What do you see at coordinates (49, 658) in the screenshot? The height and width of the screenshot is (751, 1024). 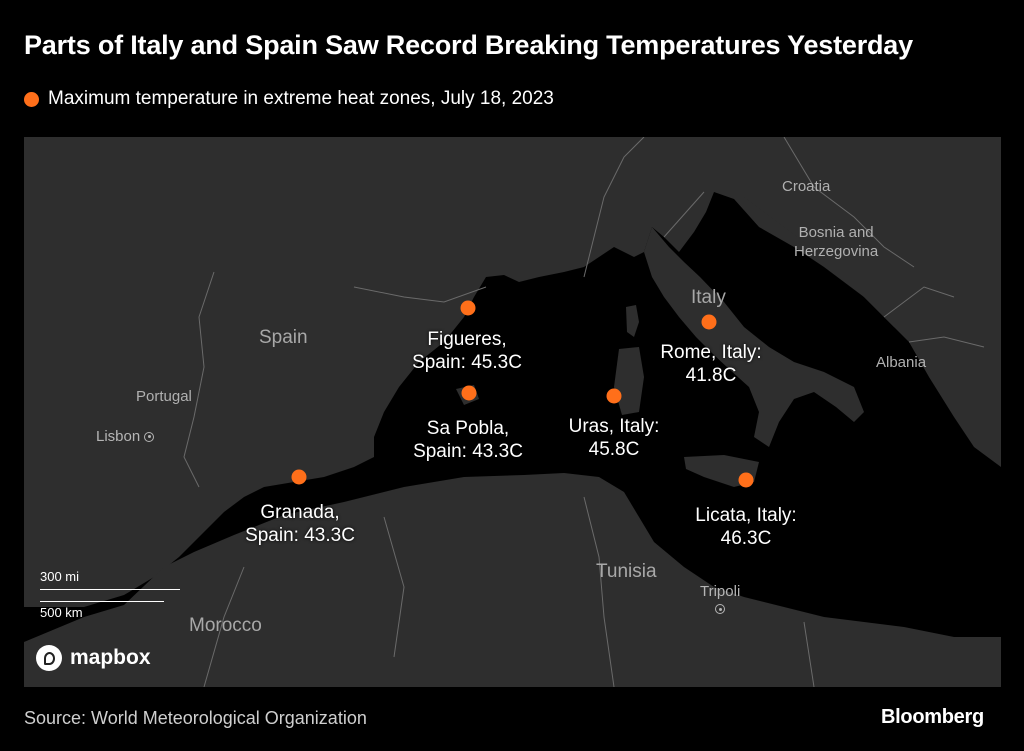 I see `mapbox-logo-icon` at bounding box center [49, 658].